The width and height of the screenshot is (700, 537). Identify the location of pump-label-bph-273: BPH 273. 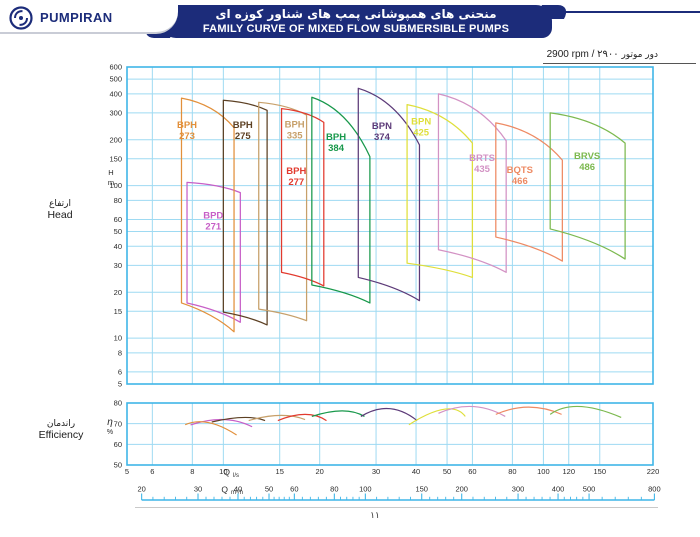
(187, 131).